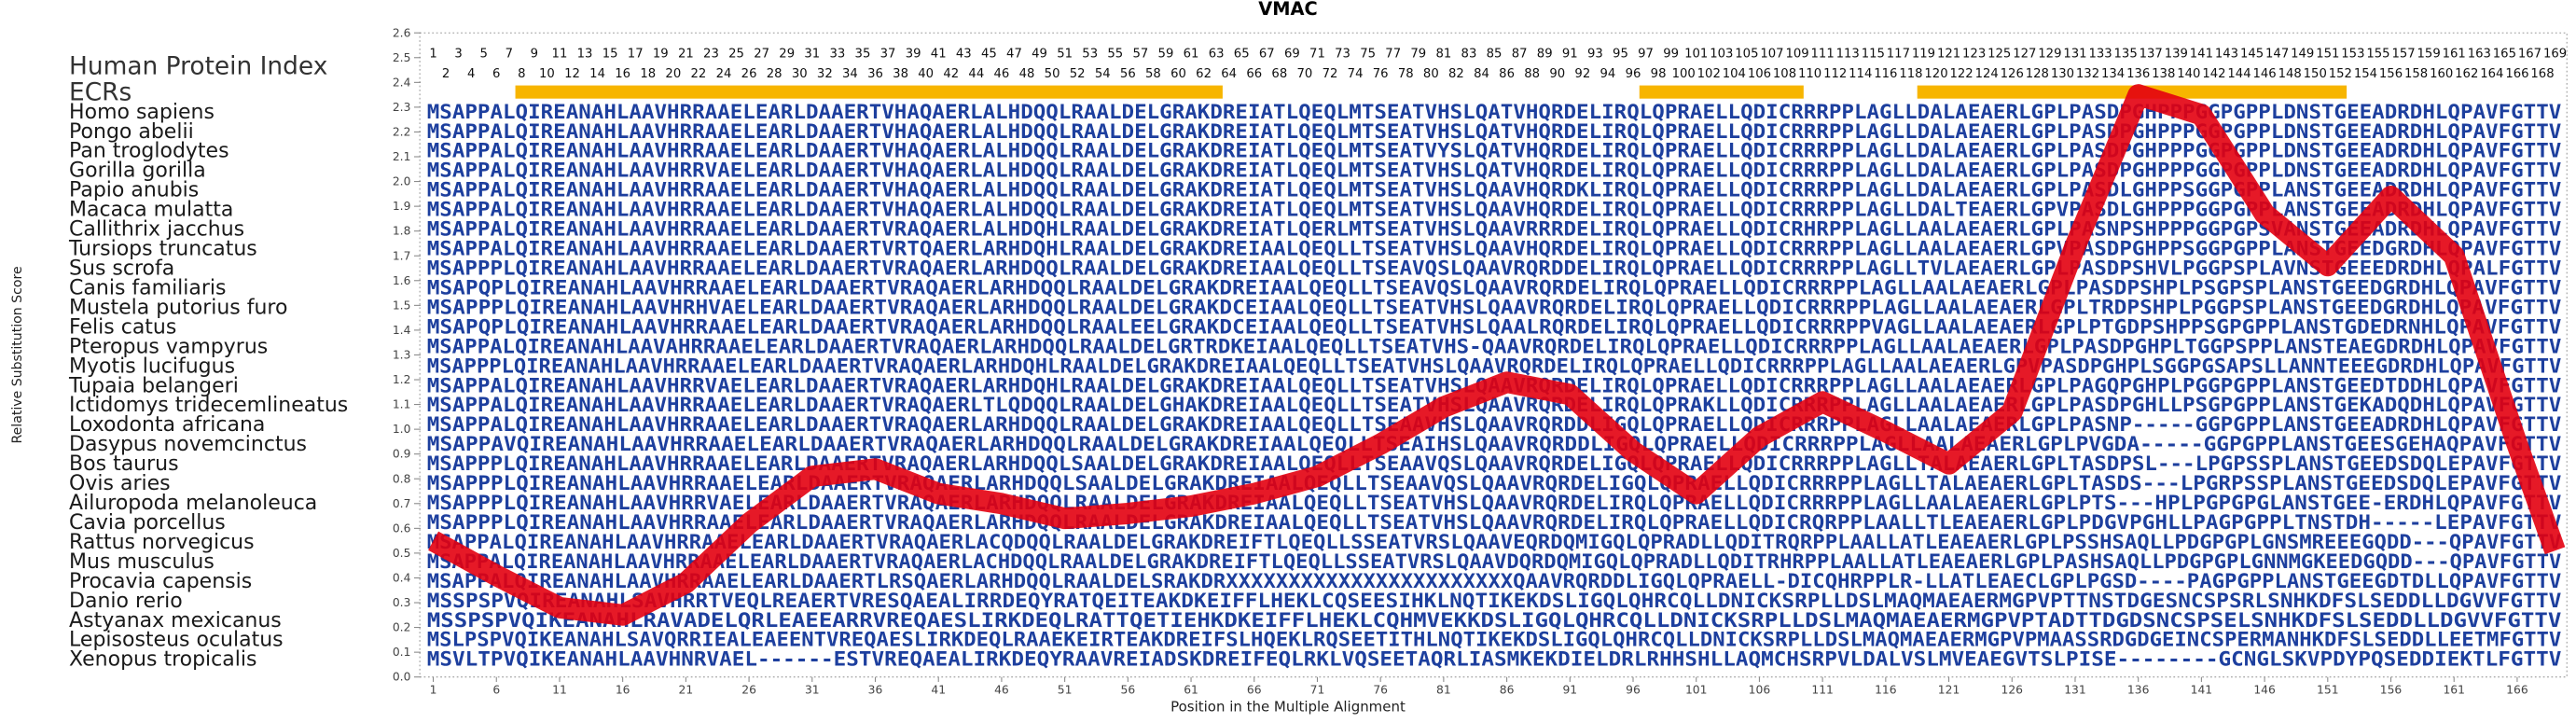  Describe the element at coordinates (1671, 55) in the screenshot. I see `index-number: 99` at that location.